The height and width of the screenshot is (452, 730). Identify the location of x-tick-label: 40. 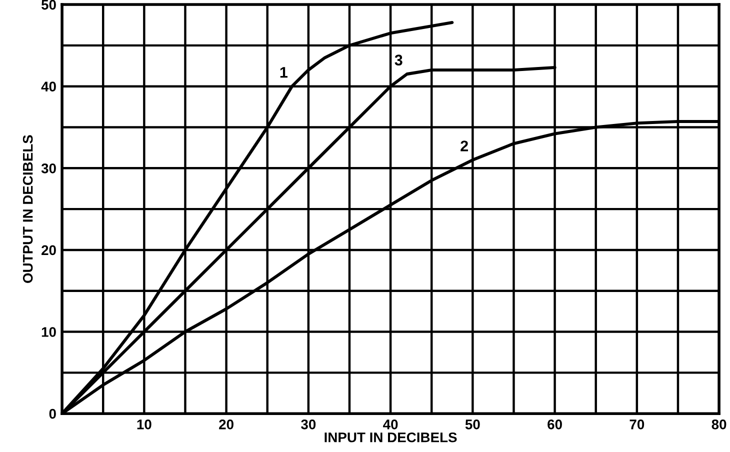
(390, 425).